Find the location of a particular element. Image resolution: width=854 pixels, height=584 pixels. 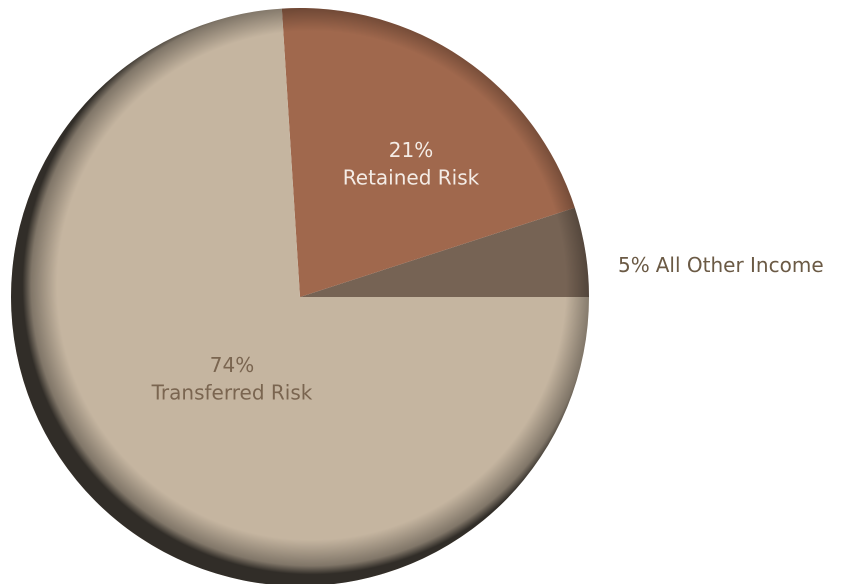

category-label: Transferred Risk is located at coordinates (232, 393).